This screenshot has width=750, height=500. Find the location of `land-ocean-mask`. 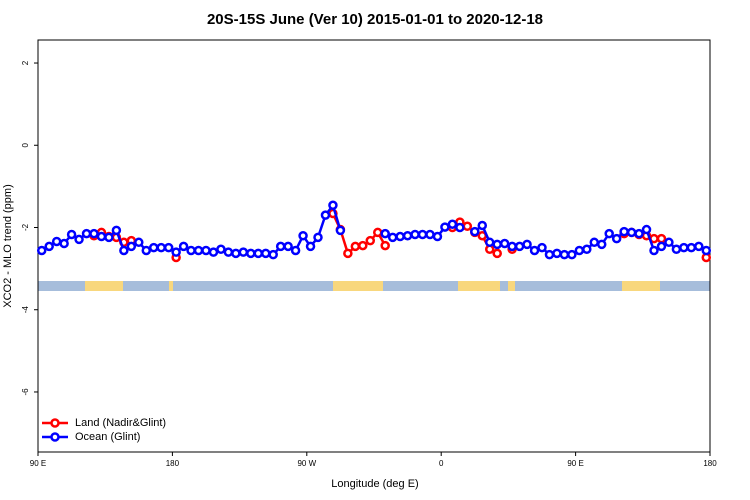

land-ocean-mask is located at coordinates (374, 286).